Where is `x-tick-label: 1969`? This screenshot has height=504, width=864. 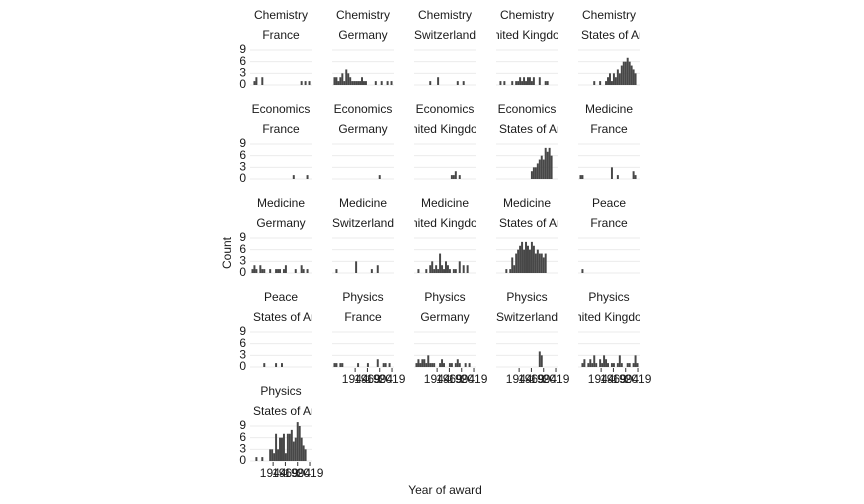 x-tick-label: 1969 is located at coordinates (613, 379).